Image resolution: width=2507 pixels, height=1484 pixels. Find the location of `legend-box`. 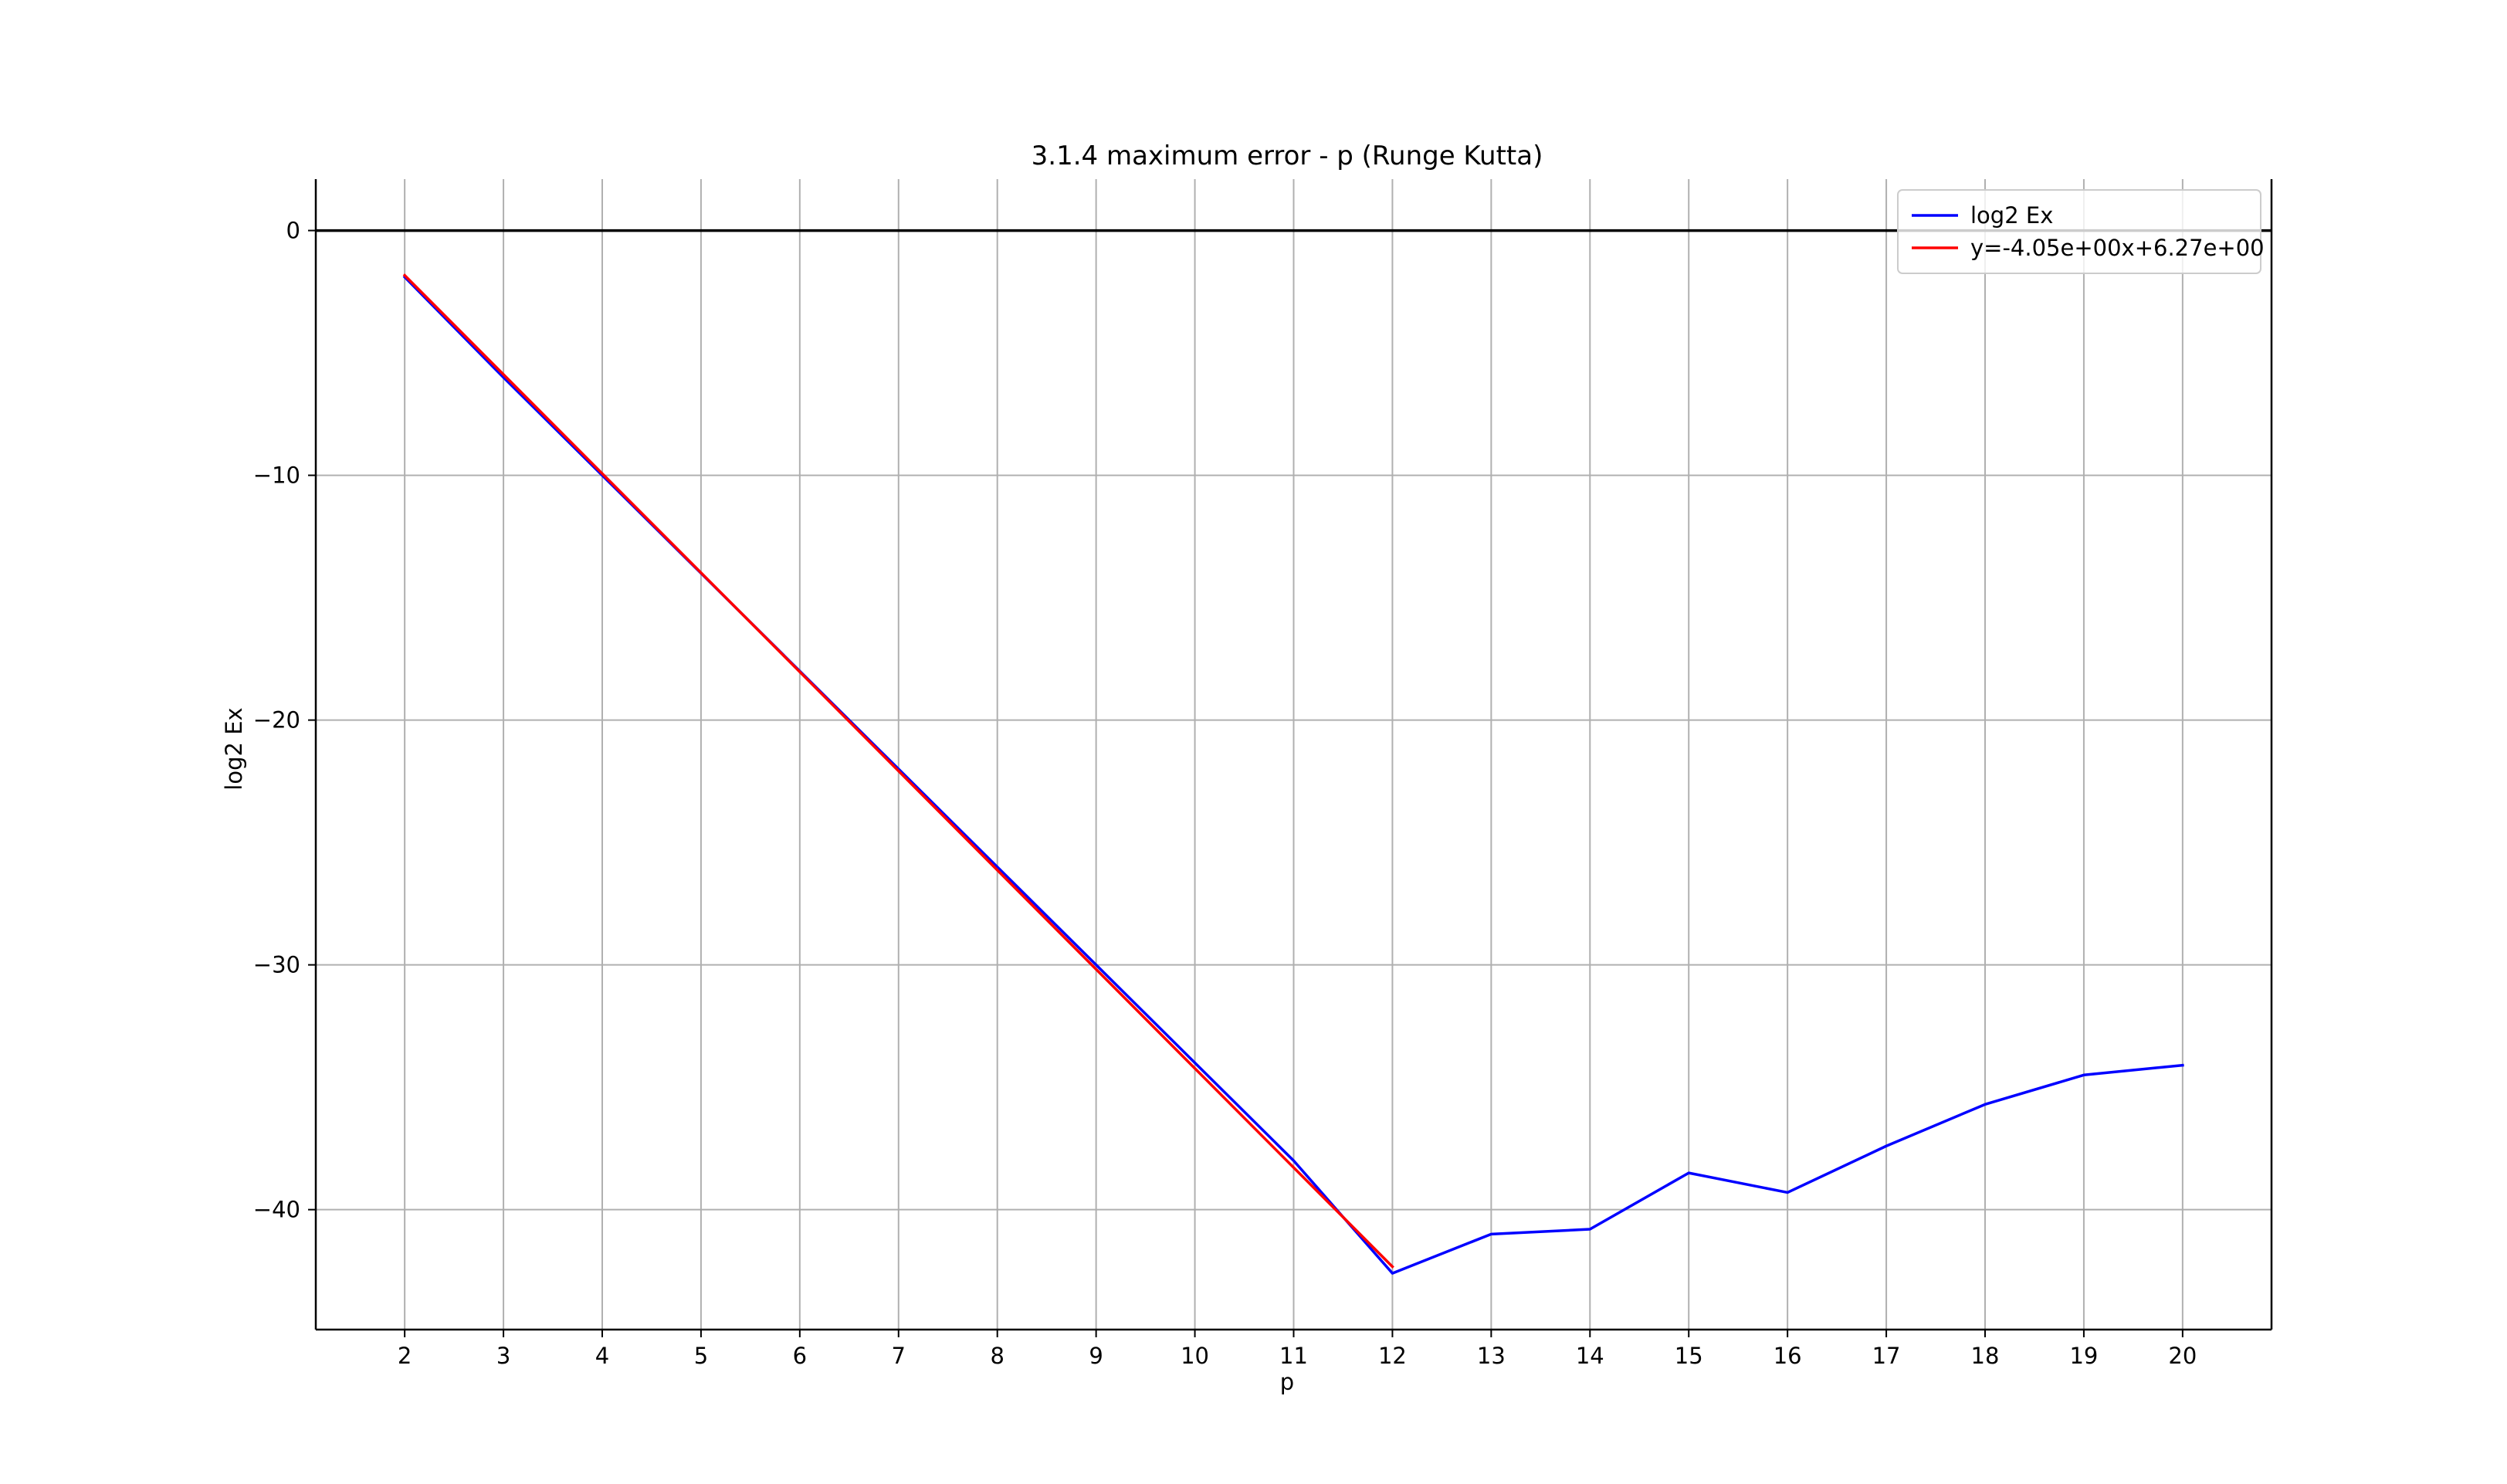

legend-box is located at coordinates (2079, 231).